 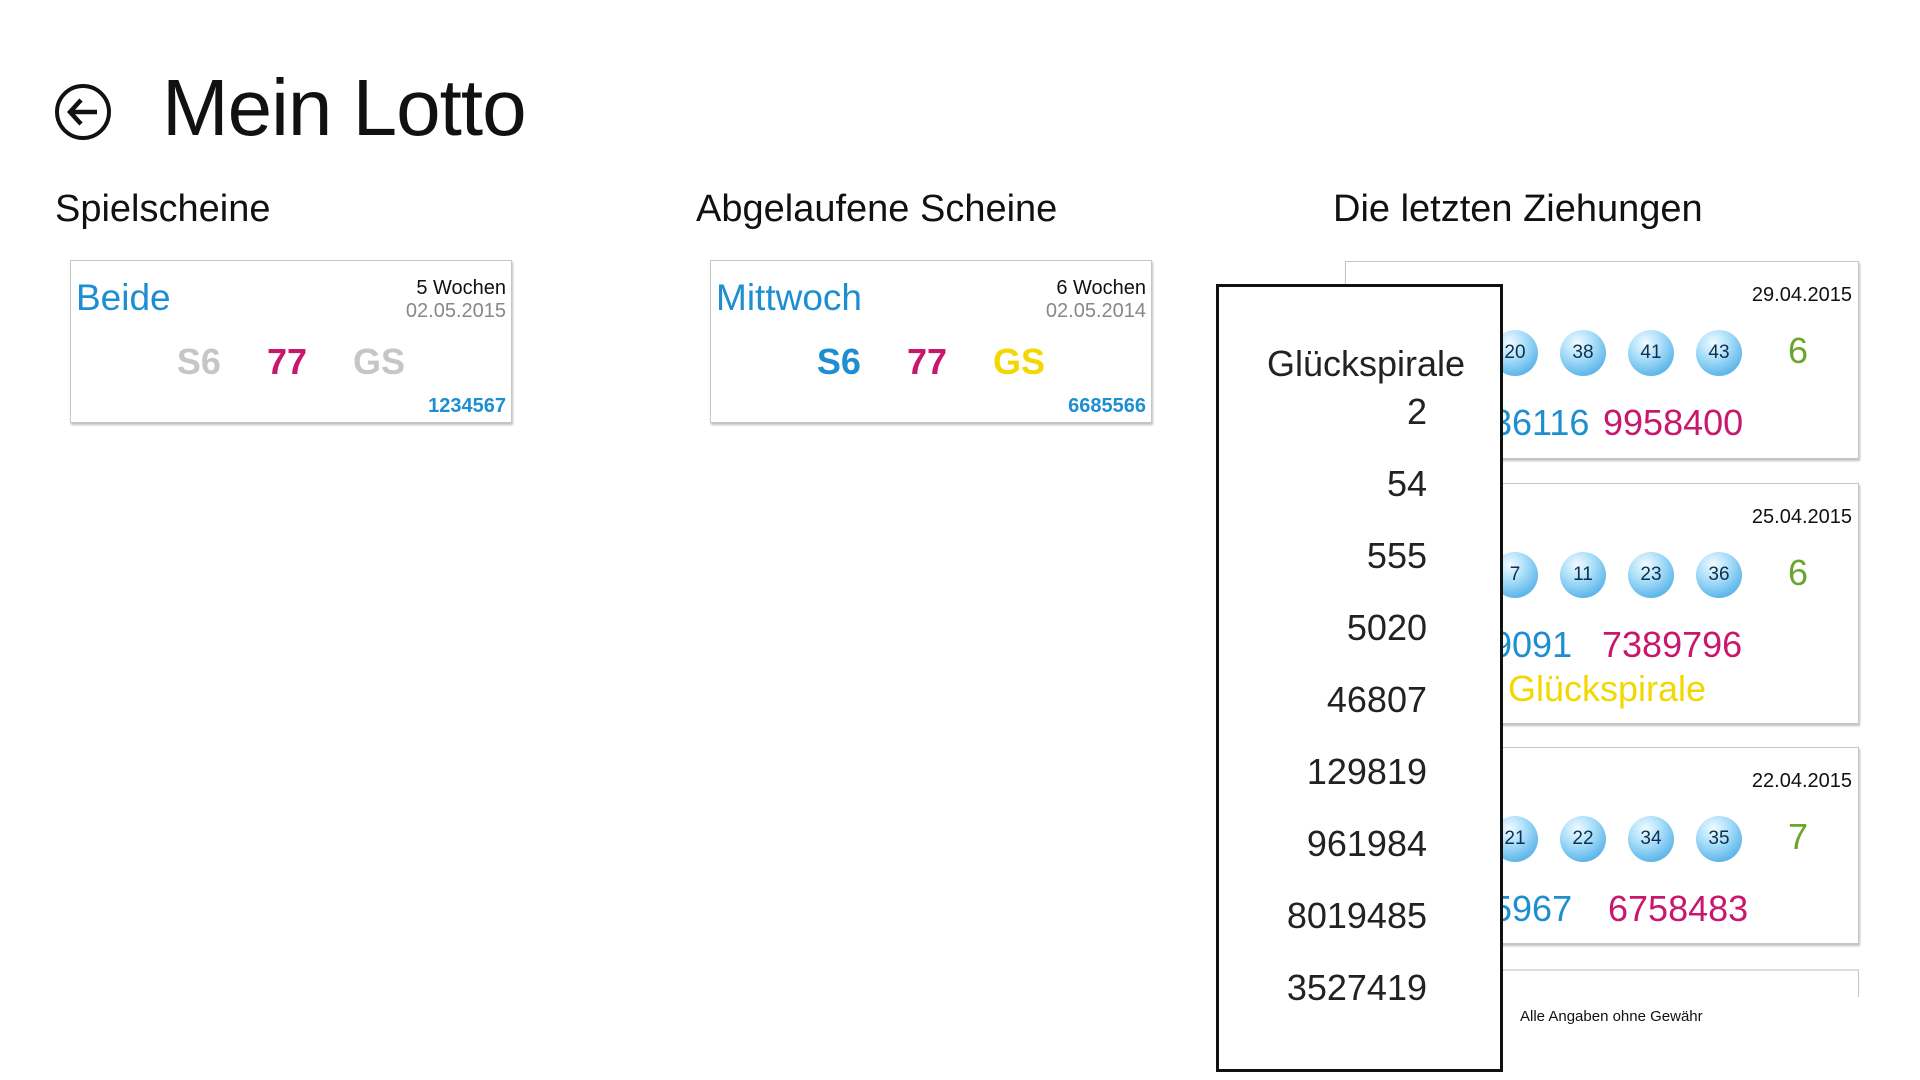 I want to click on disclaimer: Alle Angaben ohne Gewähr, so click(x=1611, y=1016).